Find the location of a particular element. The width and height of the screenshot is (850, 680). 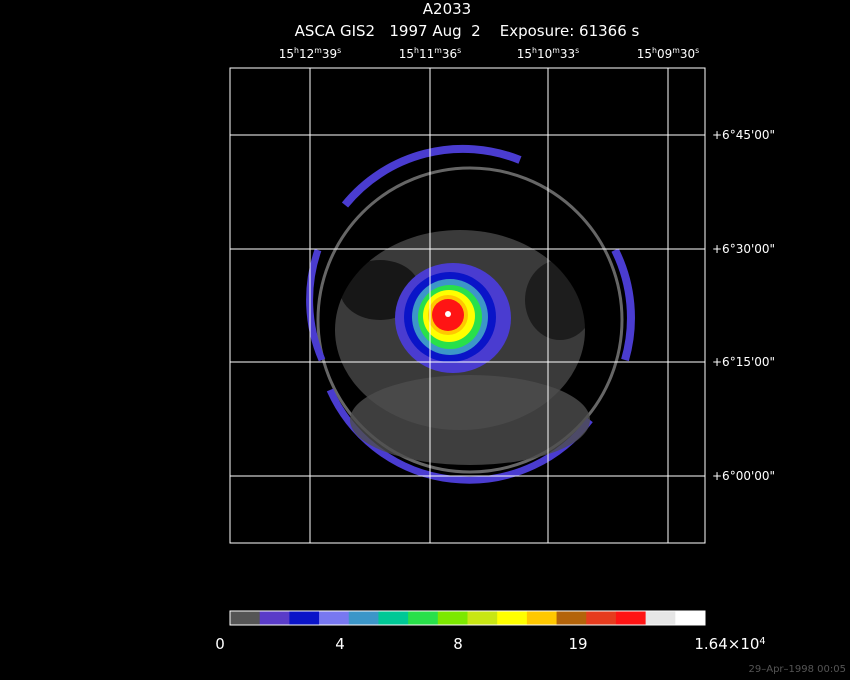

text: 10 is located at coordinates (544, 54).